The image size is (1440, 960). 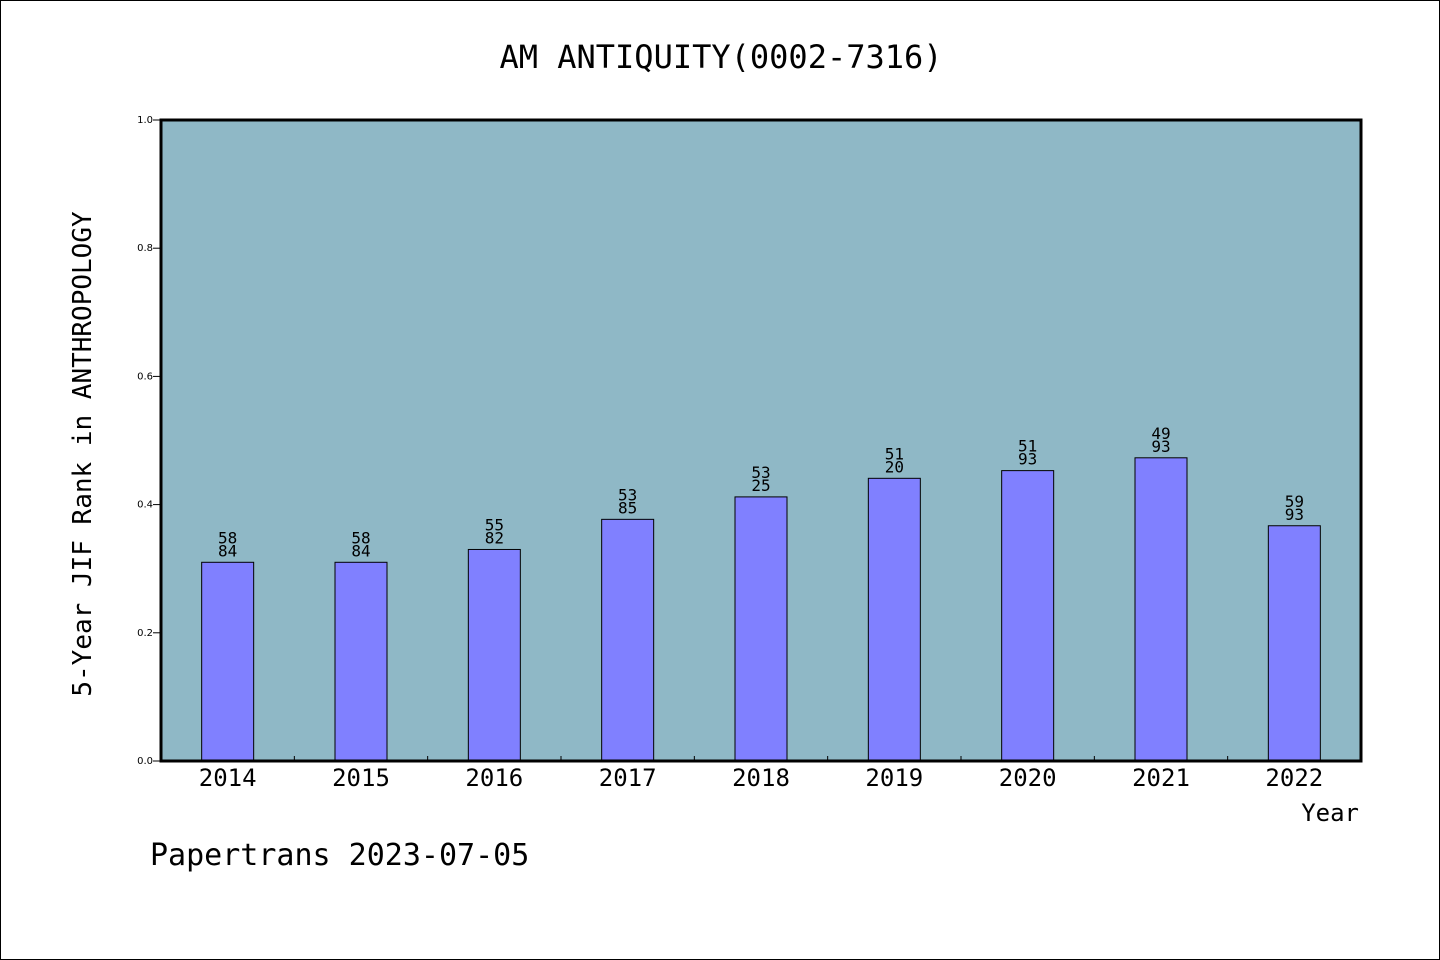 What do you see at coordinates (1294, 501) in the screenshot?
I see `data-label-rank: 59` at bounding box center [1294, 501].